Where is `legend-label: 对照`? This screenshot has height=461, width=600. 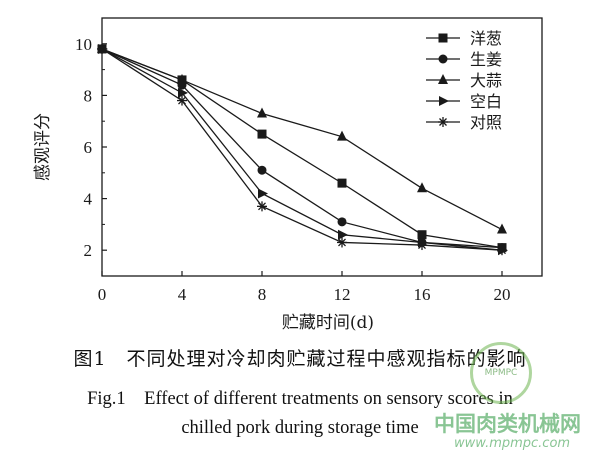
legend-label: 对照 is located at coordinates (486, 122).